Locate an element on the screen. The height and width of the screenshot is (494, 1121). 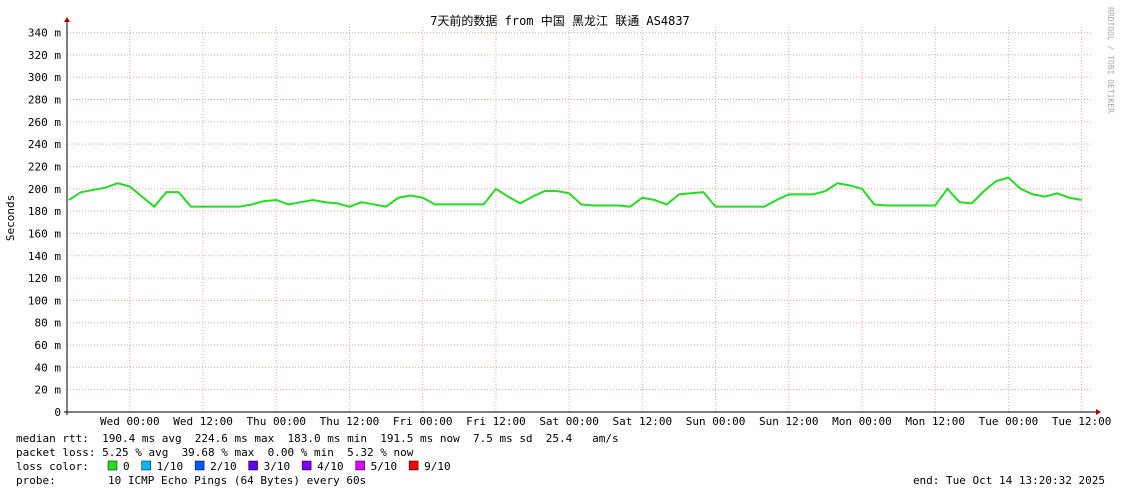
end-text: end: Tue Oct 14 13:20:32 2025 is located at coordinates (1009, 480).